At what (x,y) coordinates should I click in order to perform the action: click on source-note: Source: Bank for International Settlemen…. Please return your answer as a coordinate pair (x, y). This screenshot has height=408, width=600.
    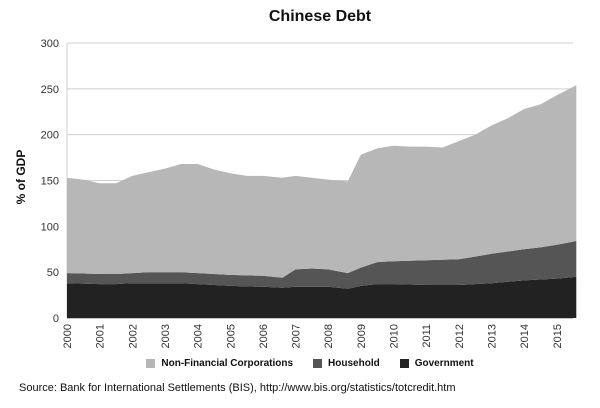
    Looking at the image, I should click on (237, 388).